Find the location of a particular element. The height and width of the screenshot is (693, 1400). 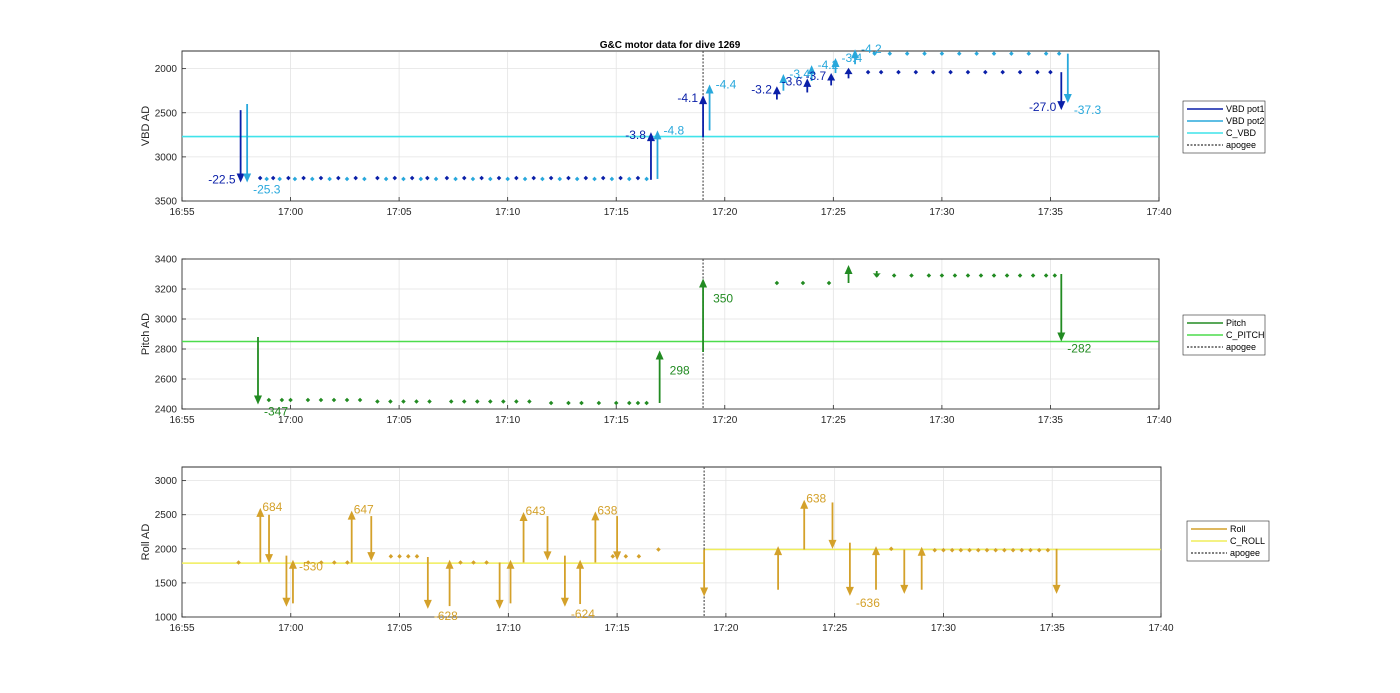

legend-entry: C_ROLL is located at coordinates (1247, 541).